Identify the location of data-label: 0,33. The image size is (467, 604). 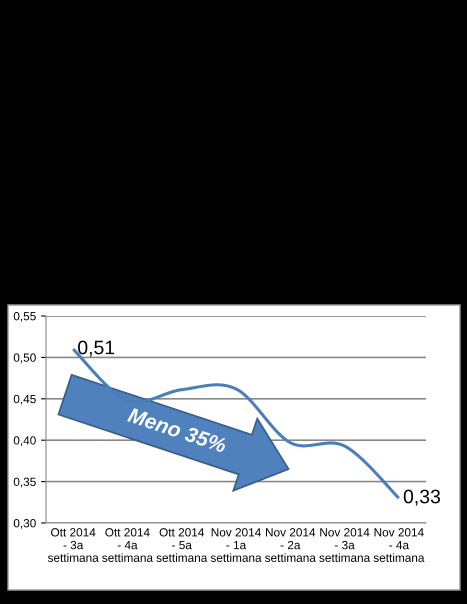
(422, 498).